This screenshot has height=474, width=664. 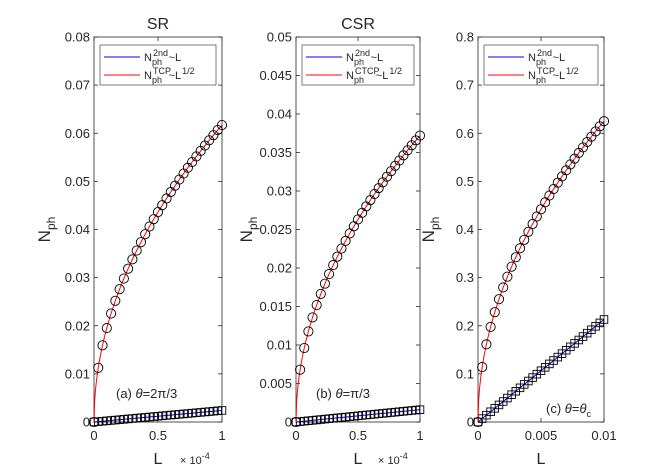 What do you see at coordinates (77, 85) in the screenshot?
I see `y-tick-label: 0.07` at bounding box center [77, 85].